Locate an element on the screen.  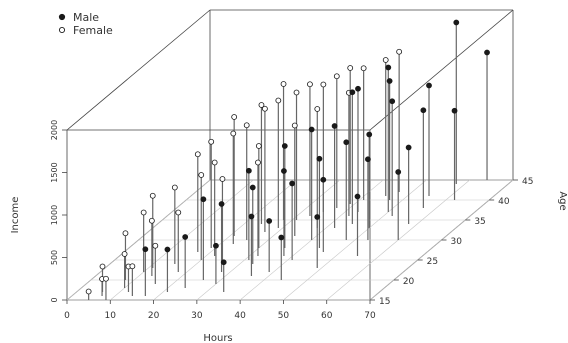
y-axis-label: Age is located at coordinates (562, 200).